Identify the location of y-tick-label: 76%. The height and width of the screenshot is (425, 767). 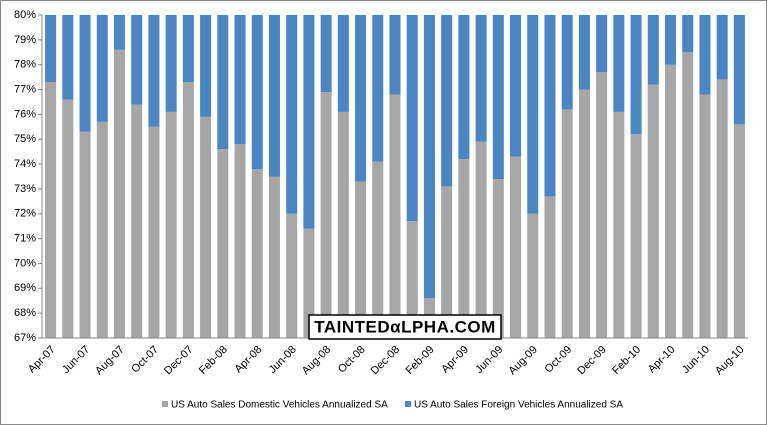
(25, 114).